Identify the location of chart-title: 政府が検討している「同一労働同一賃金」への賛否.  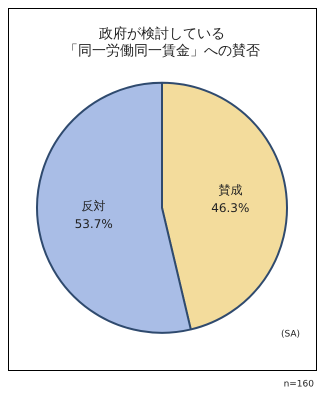
(162, 42).